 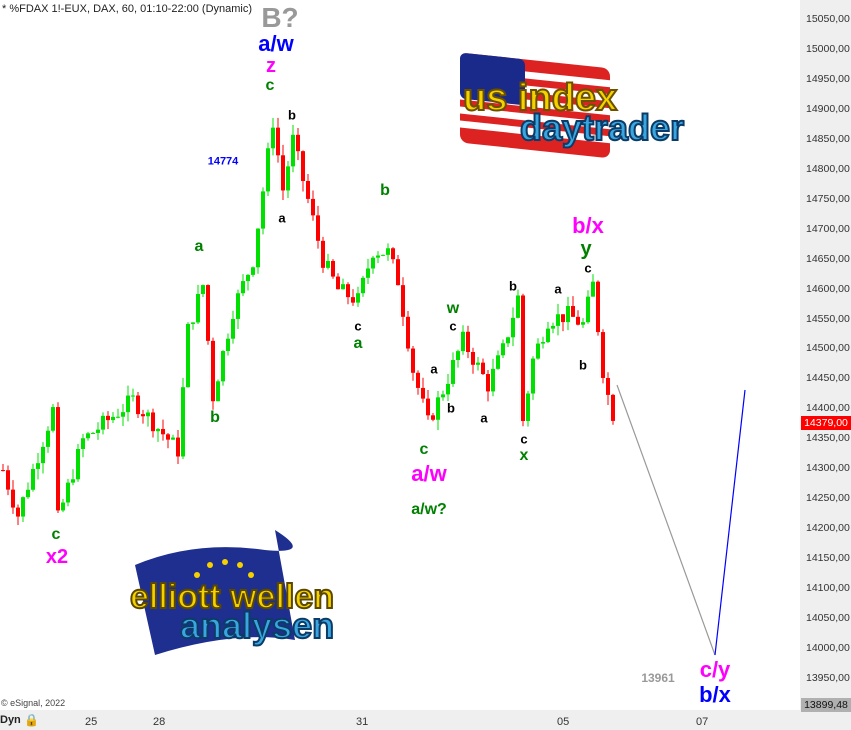 I want to click on x-tick: 07, so click(x=702, y=722).